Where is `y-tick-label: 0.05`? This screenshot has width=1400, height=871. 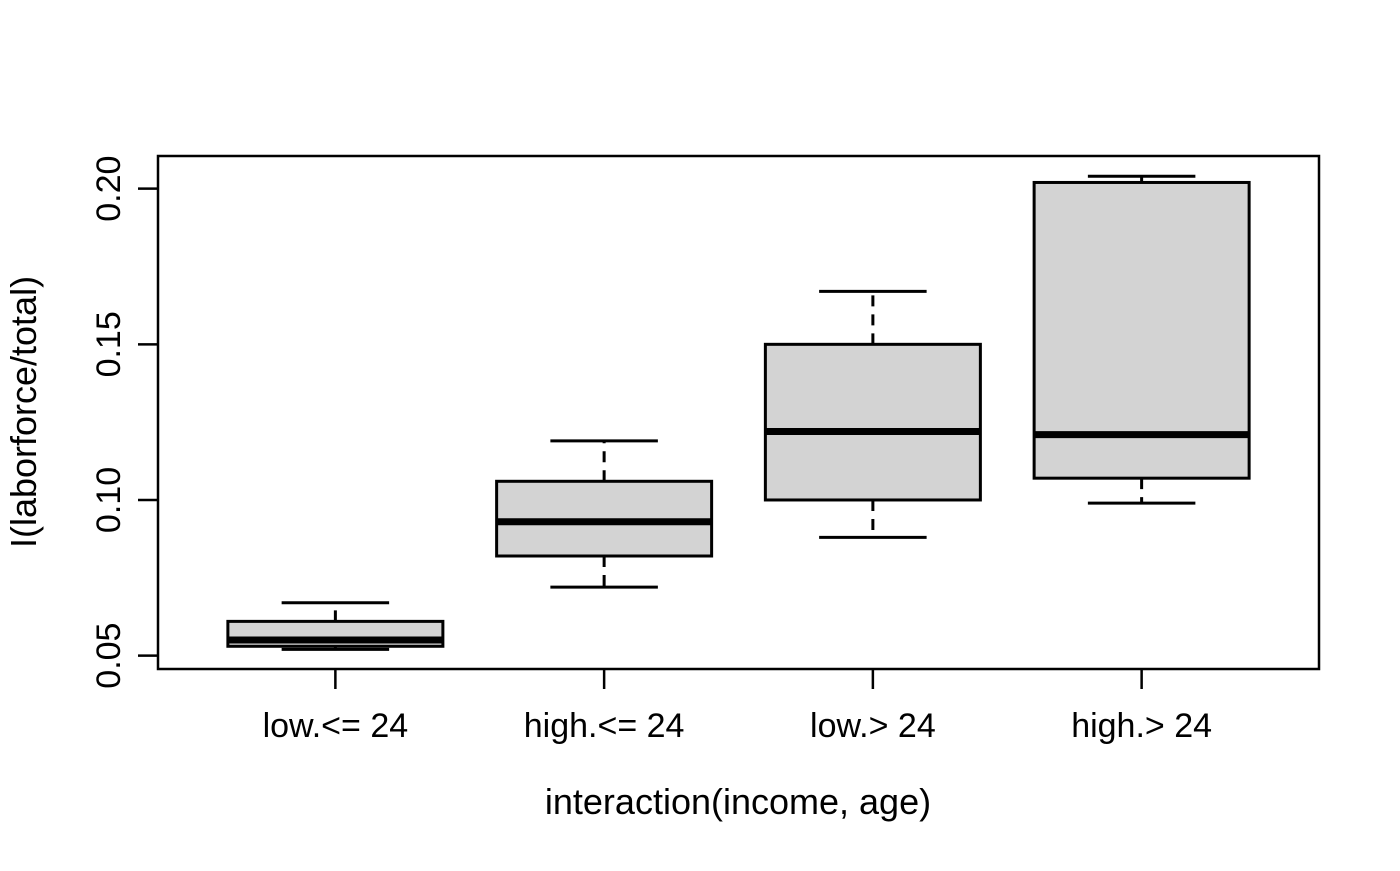 y-tick-label: 0.05 is located at coordinates (109, 656).